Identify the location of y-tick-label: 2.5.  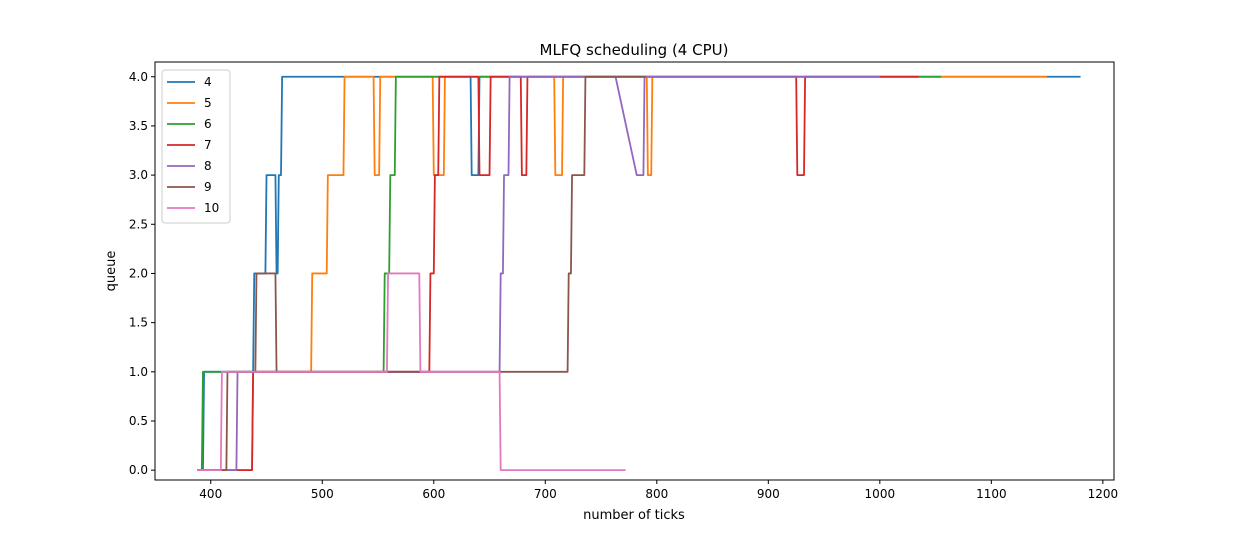
(138, 224).